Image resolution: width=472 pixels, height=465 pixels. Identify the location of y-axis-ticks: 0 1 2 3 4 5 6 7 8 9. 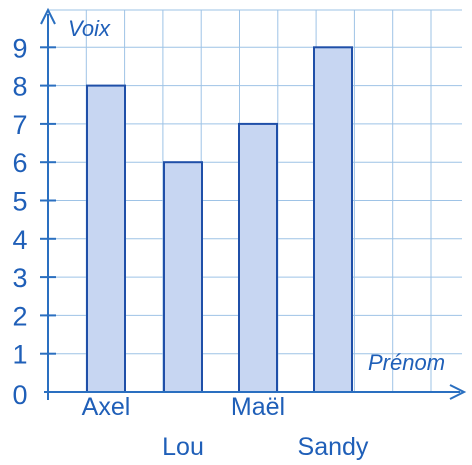
(34, 221).